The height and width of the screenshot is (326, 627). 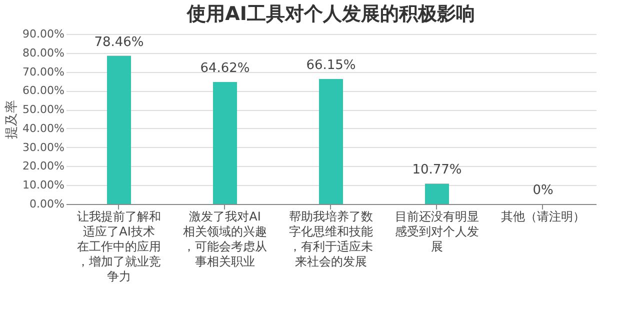 What do you see at coordinates (43, 166) in the screenshot?
I see `y-tick-label: 20.00%` at bounding box center [43, 166].